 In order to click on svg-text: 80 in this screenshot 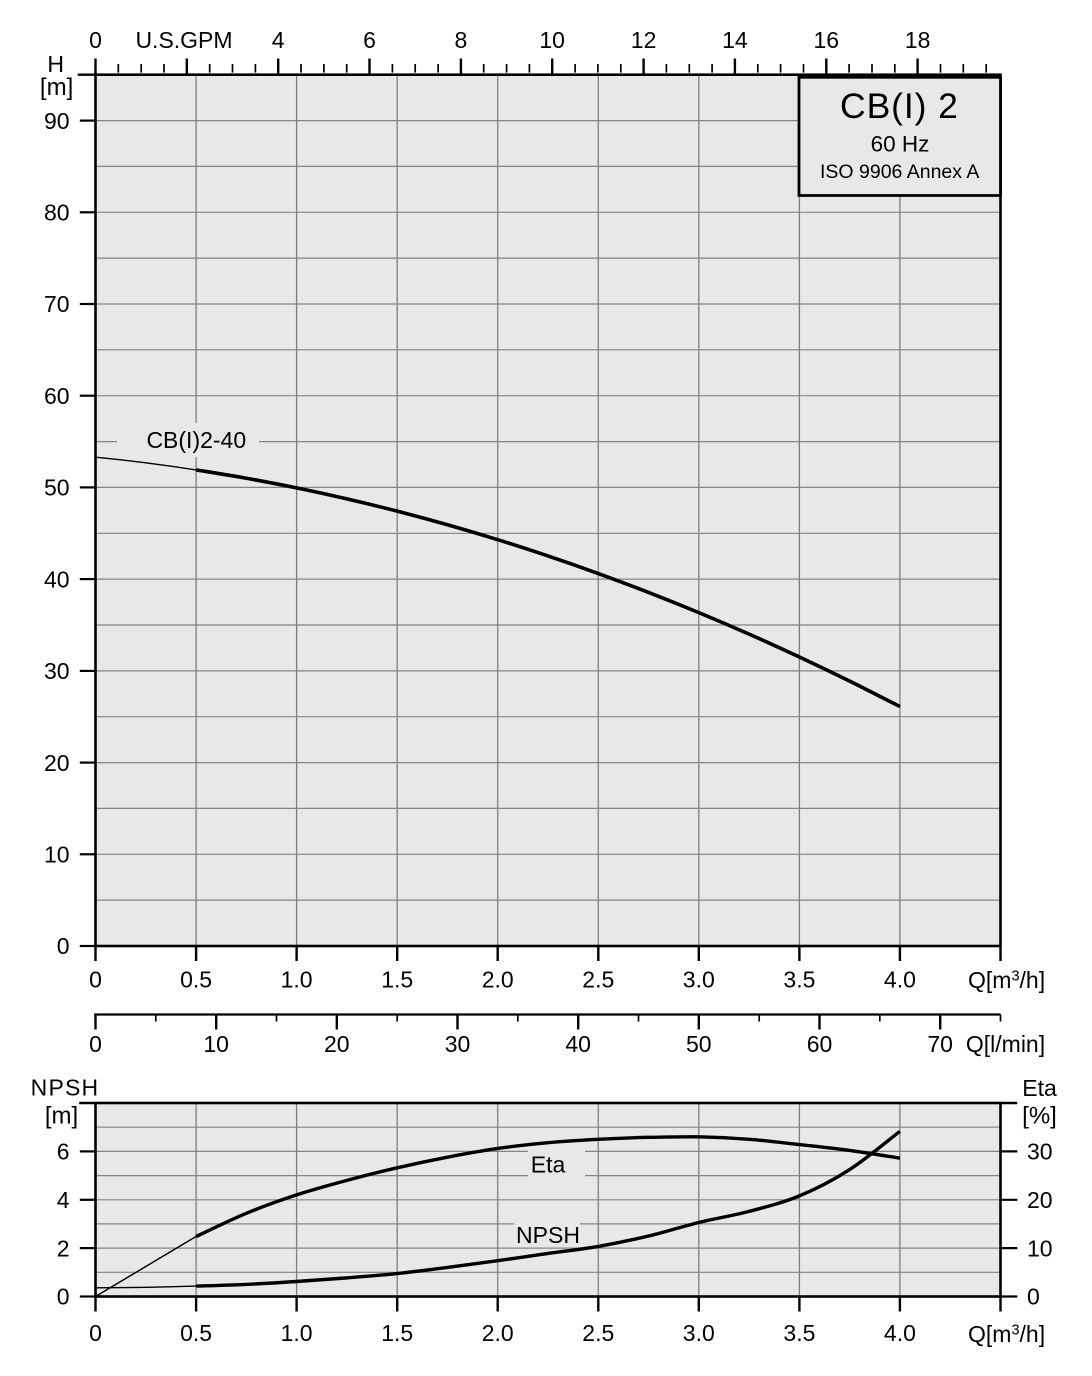, I will do `click(57, 213)`.